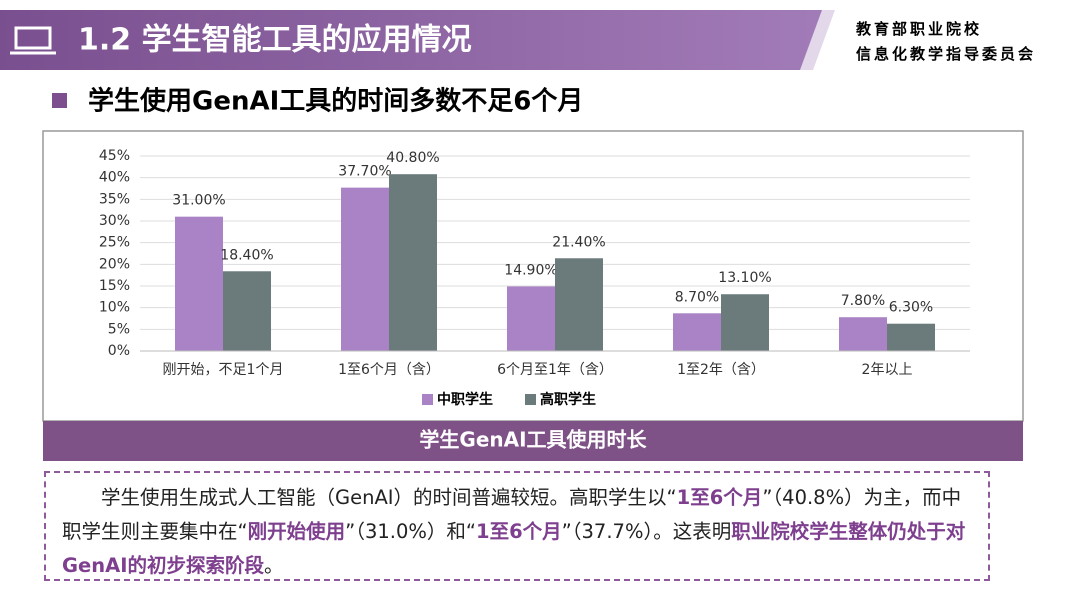  Describe the element at coordinates (198, 201) in the screenshot. I see `value-label: 31.00%` at that location.